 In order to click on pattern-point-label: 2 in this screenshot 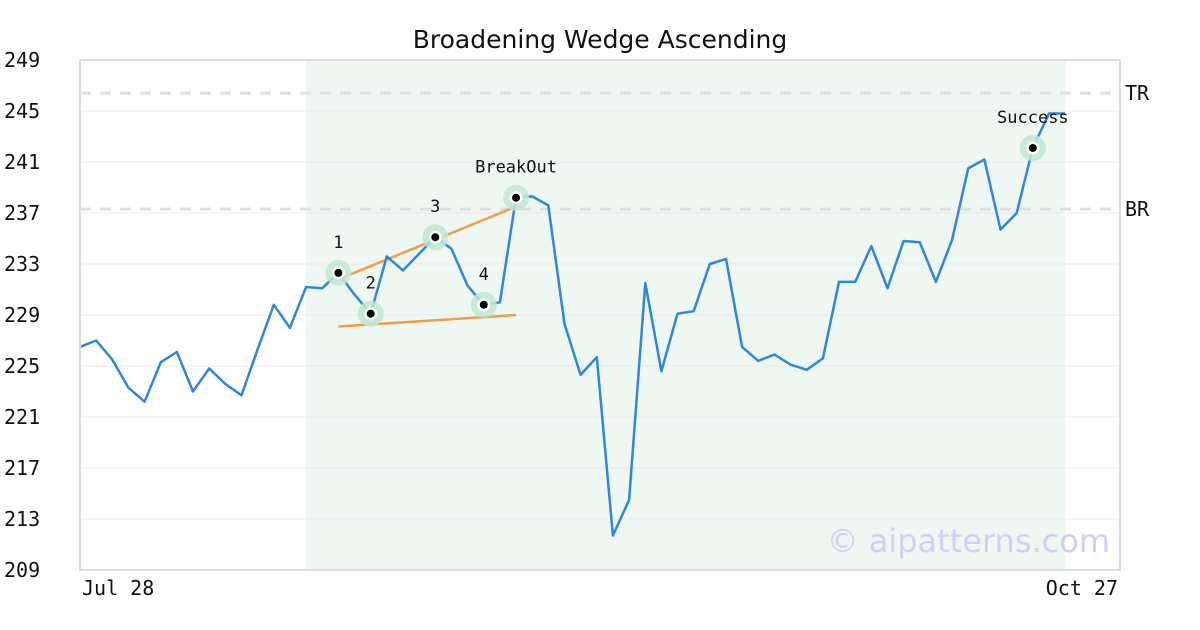, I will do `click(371, 284)`.